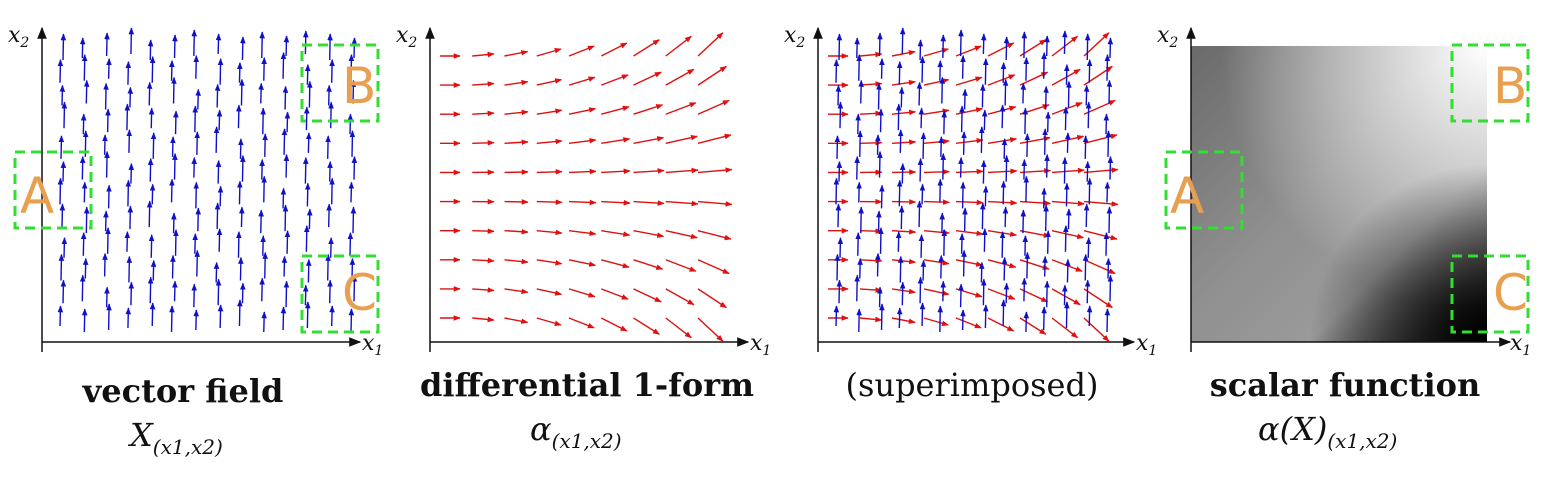 This screenshot has height=484, width=1541. I want to click on region-label-a: A, so click(37, 196).